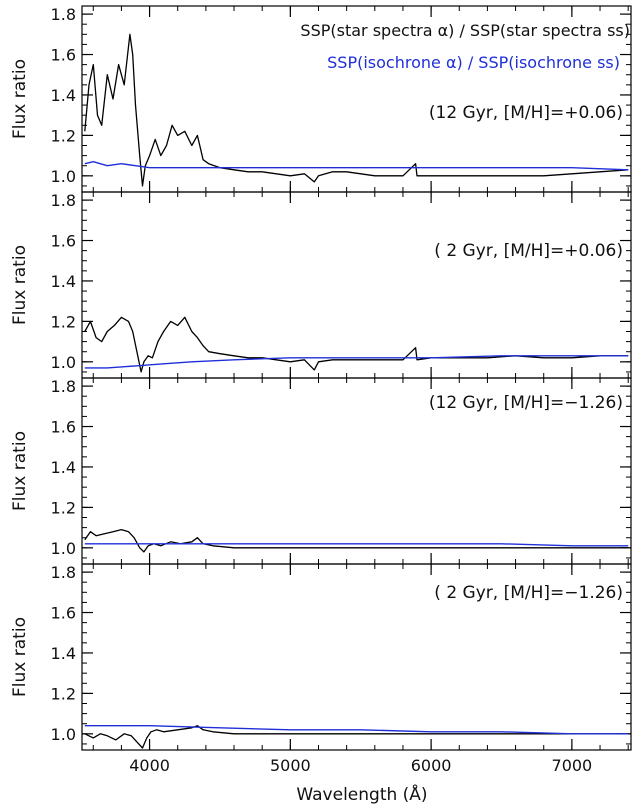  I want to click on panel-label: ( 2 Gyr, [M/H]=−1.26), so click(528, 593).